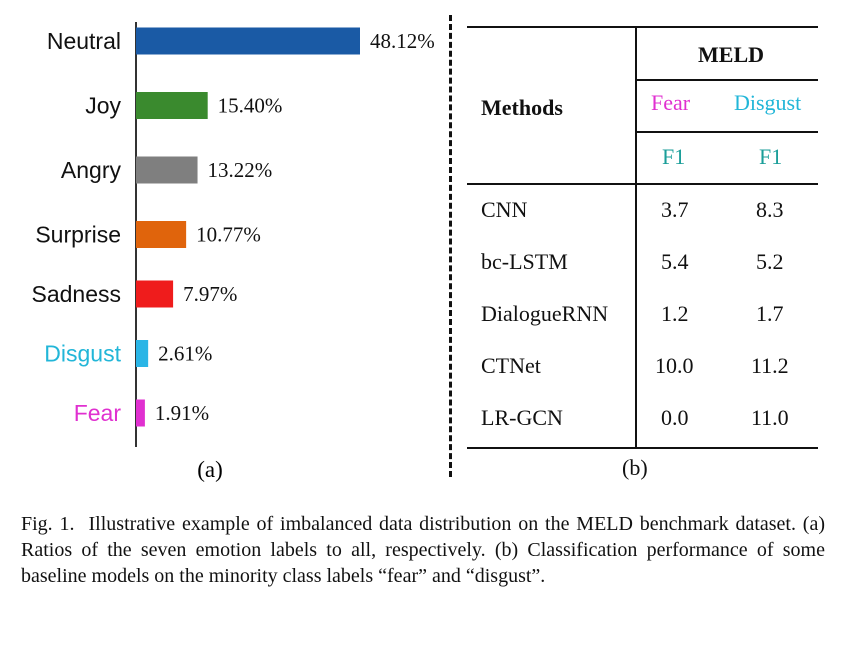 The height and width of the screenshot is (658, 841). Describe the element at coordinates (450, 246) in the screenshot. I see `dashed-divider` at that location.